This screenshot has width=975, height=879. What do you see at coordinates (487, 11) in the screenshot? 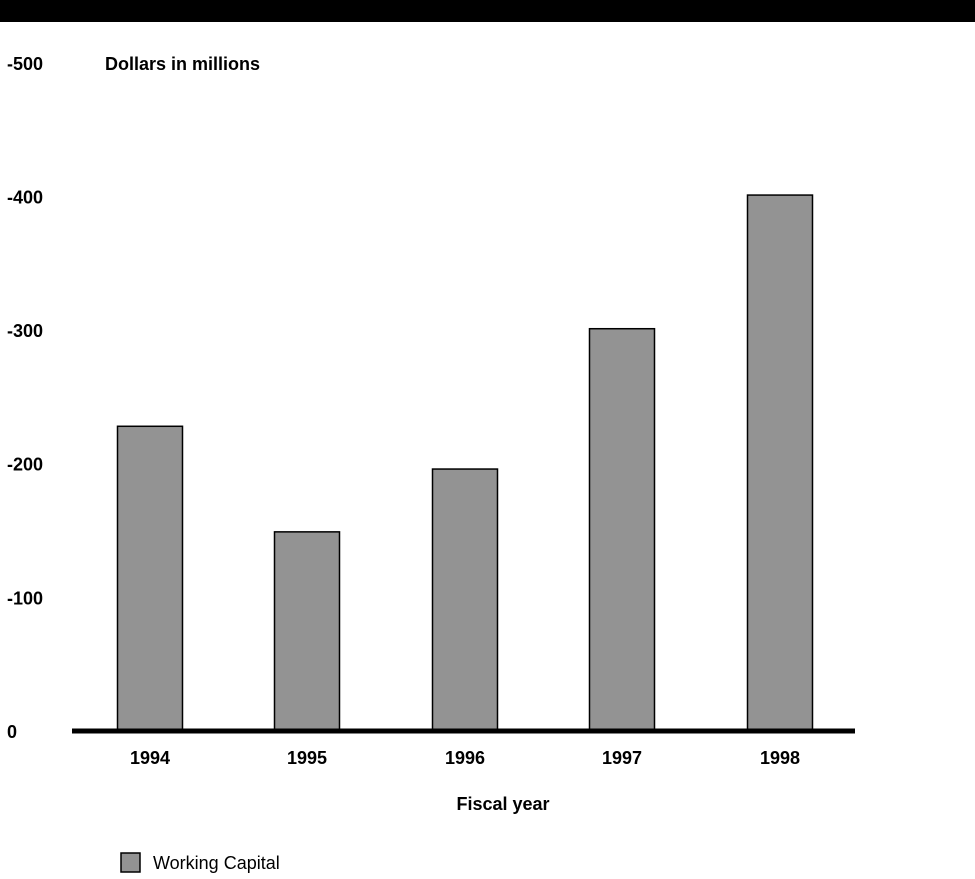
I see `header-bar` at bounding box center [487, 11].